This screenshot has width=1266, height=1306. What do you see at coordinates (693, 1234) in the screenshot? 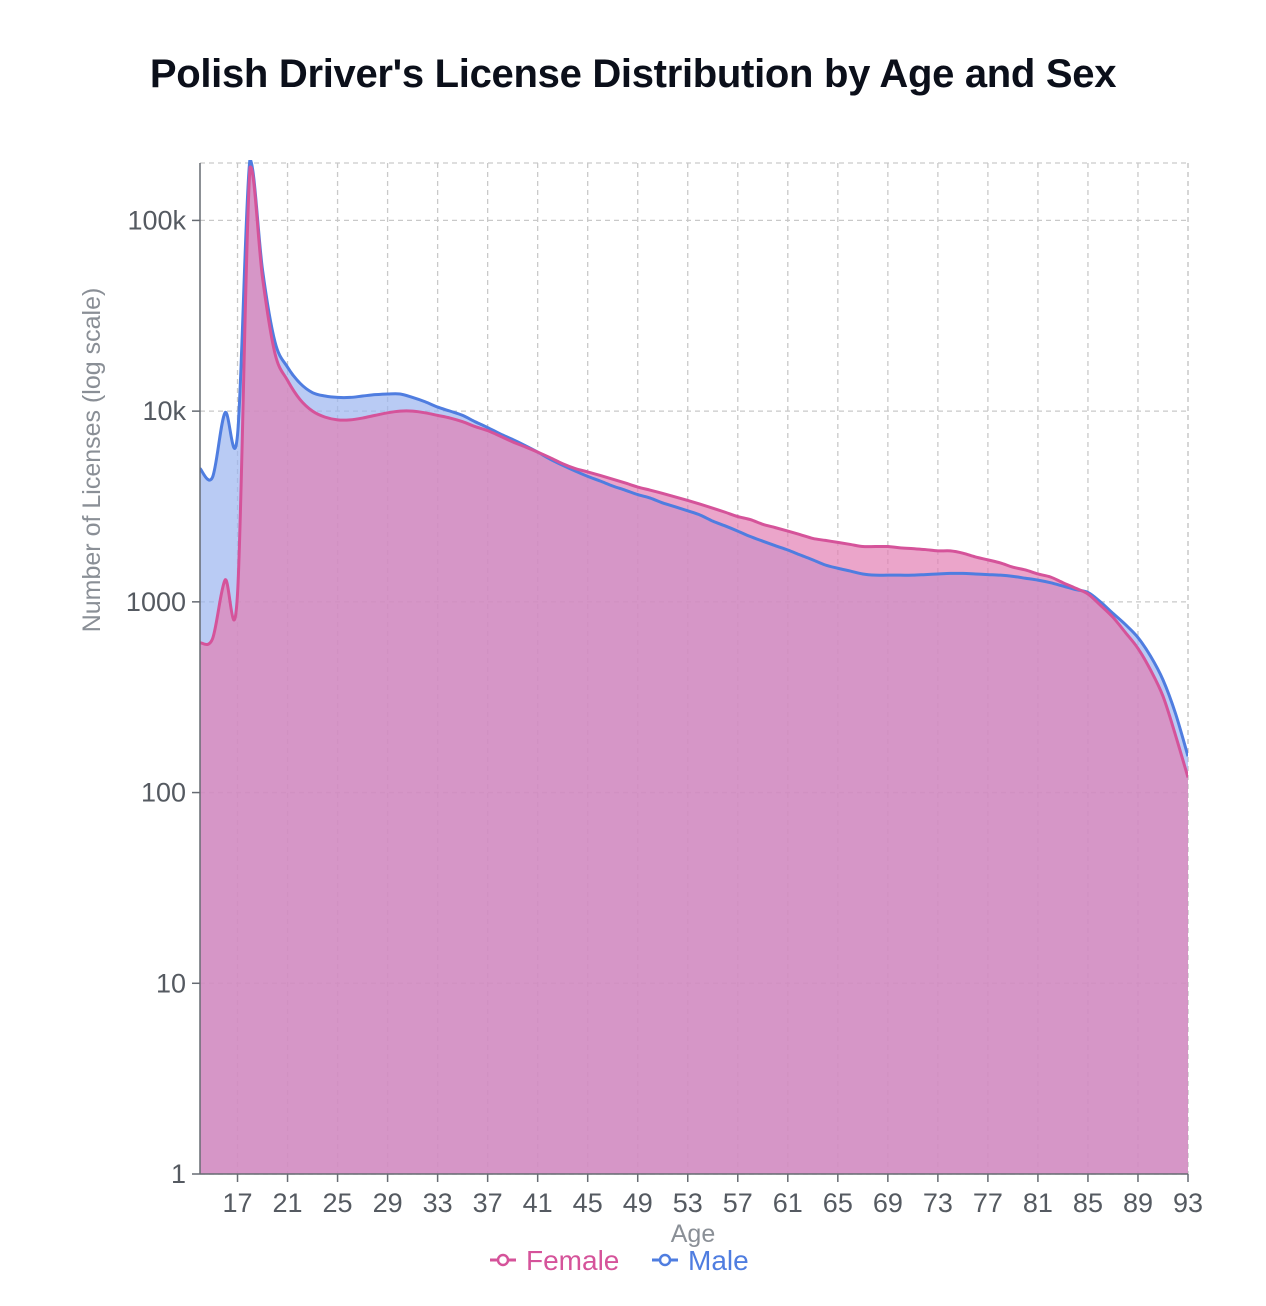
I see `x-axis-title: Age` at bounding box center [693, 1234].